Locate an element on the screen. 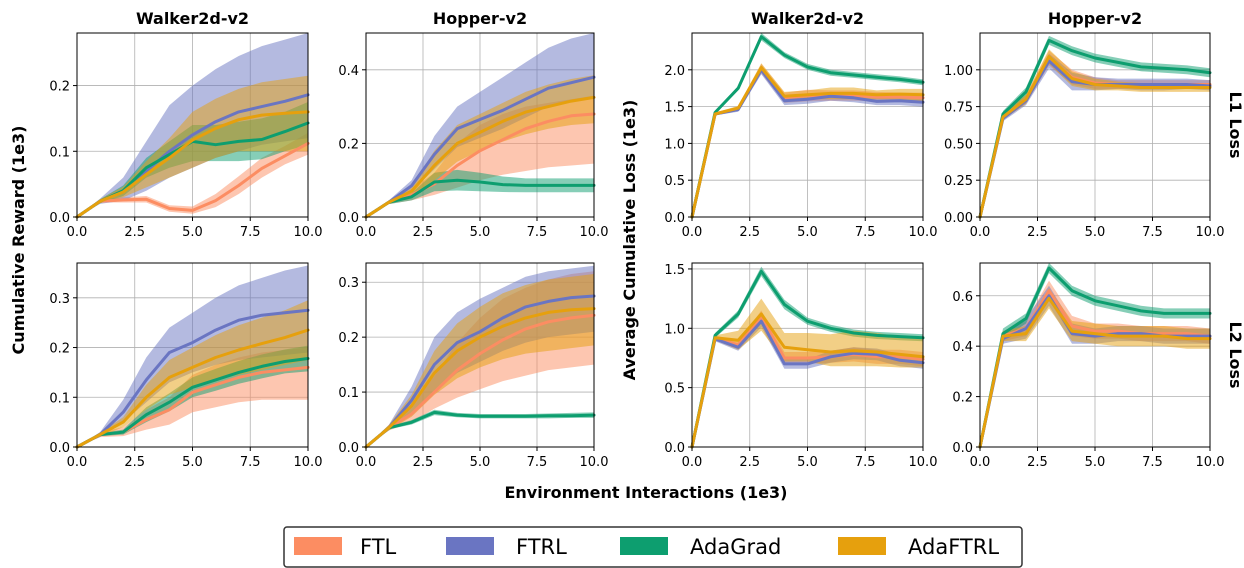 The width and height of the screenshot is (1244, 568). panel-reward-hopper-bottom: 0.0 2.5 5.0 7.5 10.0 0.0 0.1 0.2 0.3 is located at coordinates (473, 366).